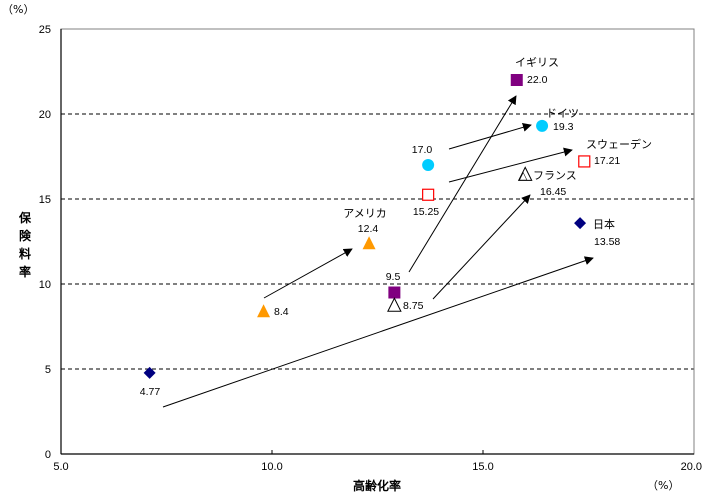 The image size is (703, 492). Describe the element at coordinates (562, 113) in the screenshot. I see `label-country: ドイツ` at that location.